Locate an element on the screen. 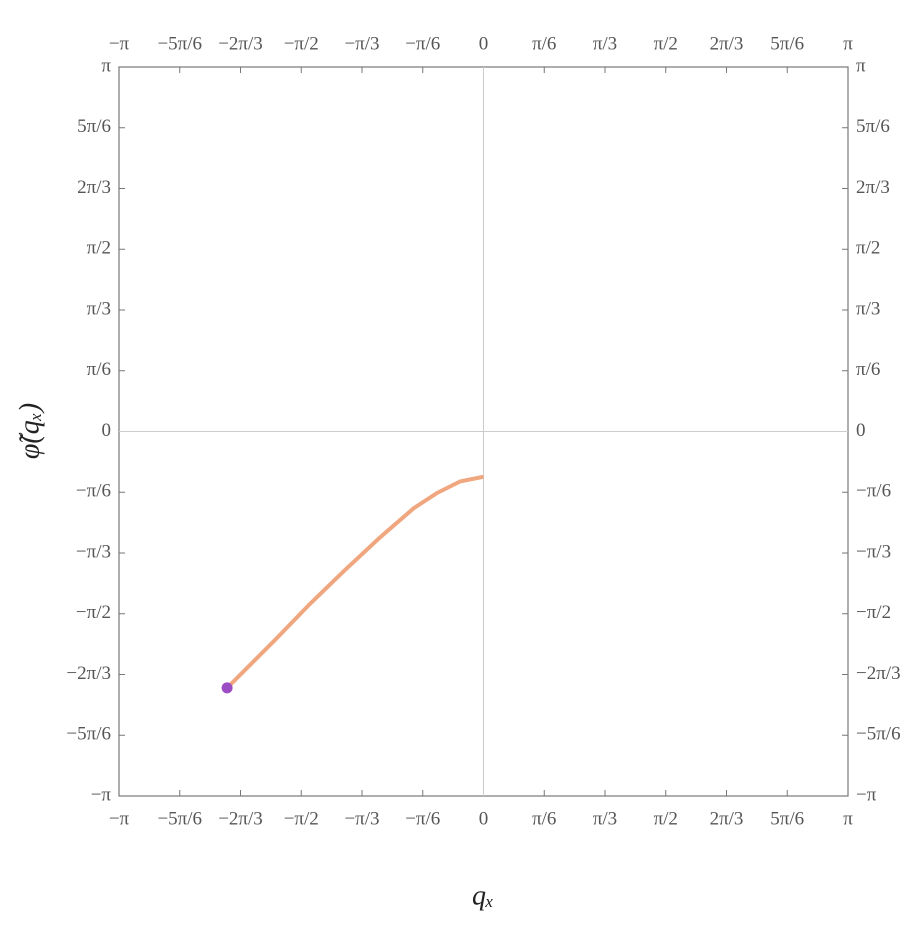 This screenshot has height=925, width=908. y-tick-label-right: 2π/3 is located at coordinates (873, 187).